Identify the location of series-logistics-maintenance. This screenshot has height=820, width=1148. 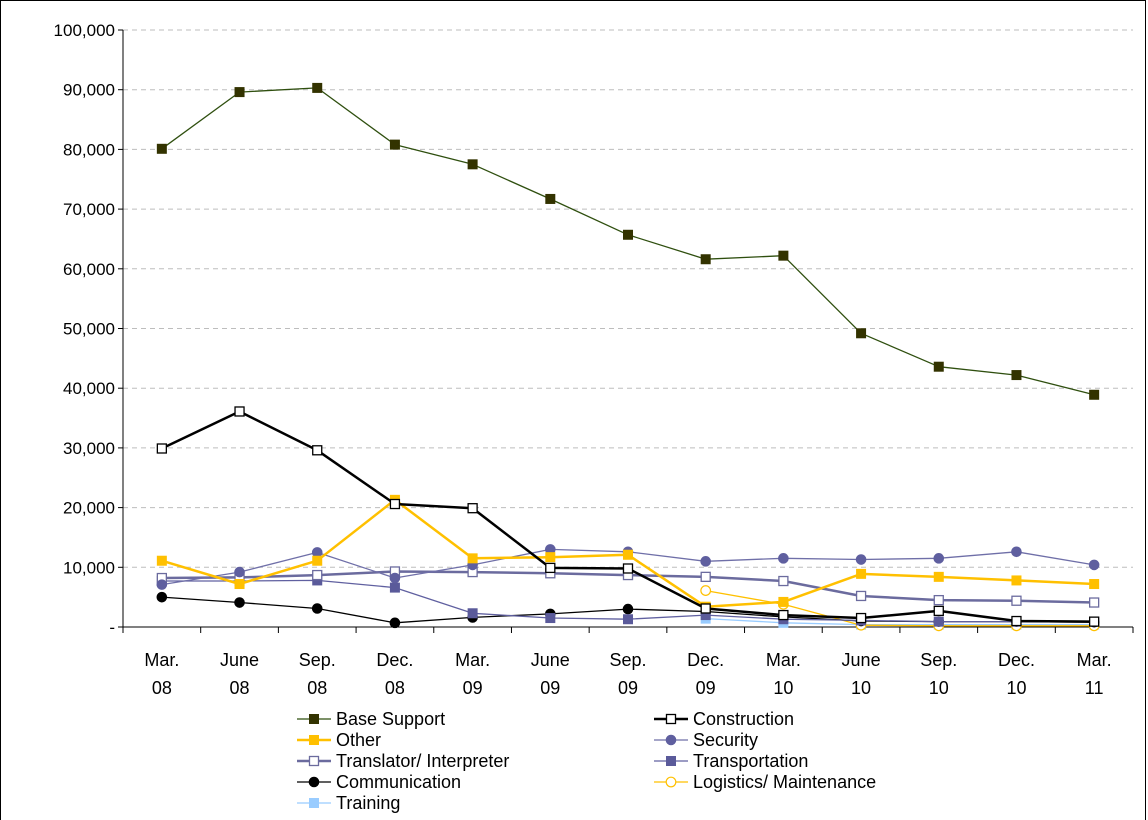
(900, 608).